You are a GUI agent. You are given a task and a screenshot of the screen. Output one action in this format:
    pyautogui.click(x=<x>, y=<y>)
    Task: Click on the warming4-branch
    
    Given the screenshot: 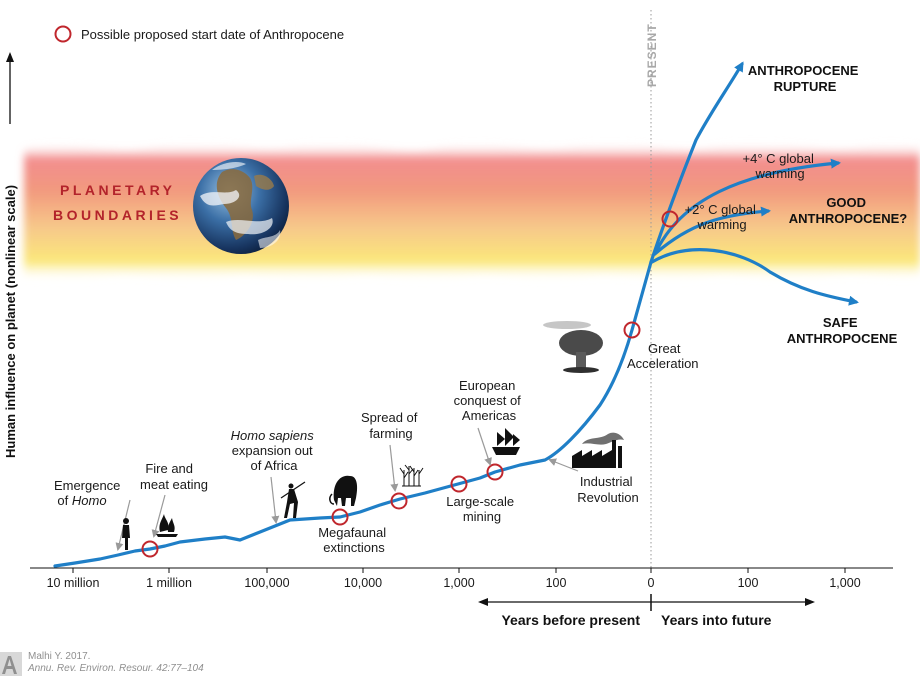 What is the action you would take?
    pyautogui.click(x=747, y=207)
    